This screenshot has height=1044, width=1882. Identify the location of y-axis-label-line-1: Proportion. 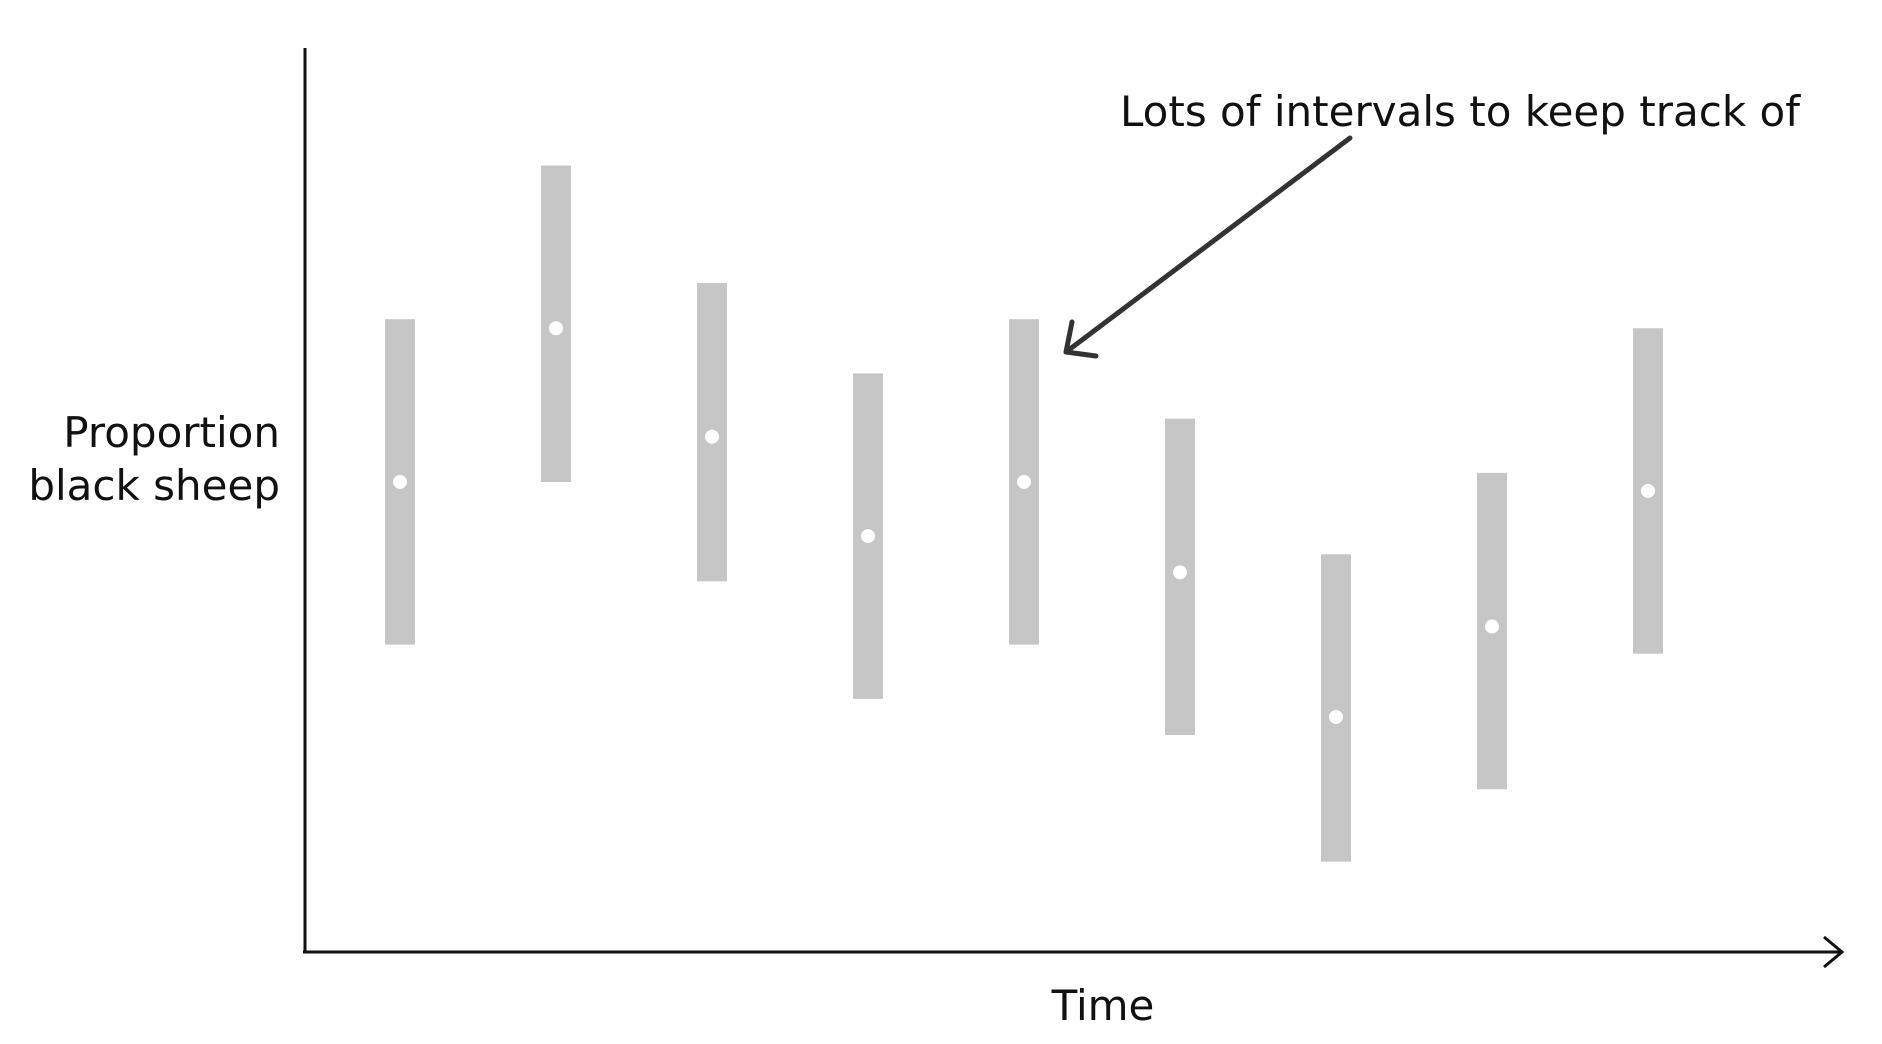
(171, 432).